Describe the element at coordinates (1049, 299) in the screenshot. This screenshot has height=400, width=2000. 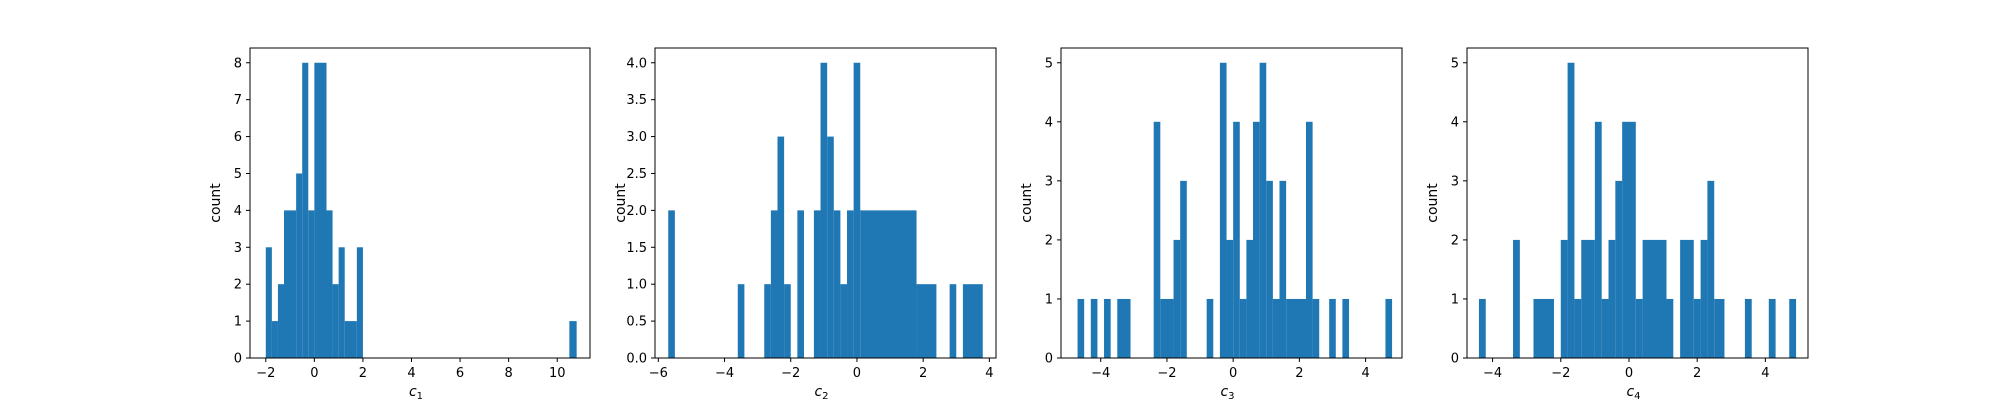
I see `y-tick-label: 1` at that location.